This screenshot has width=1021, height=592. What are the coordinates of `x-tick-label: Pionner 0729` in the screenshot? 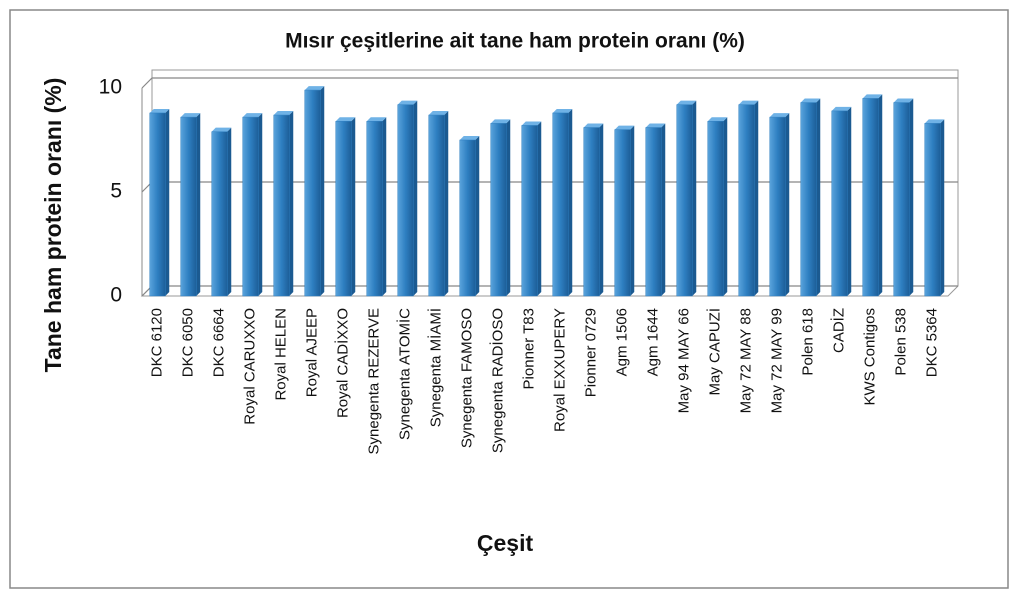 It's located at (590, 352).